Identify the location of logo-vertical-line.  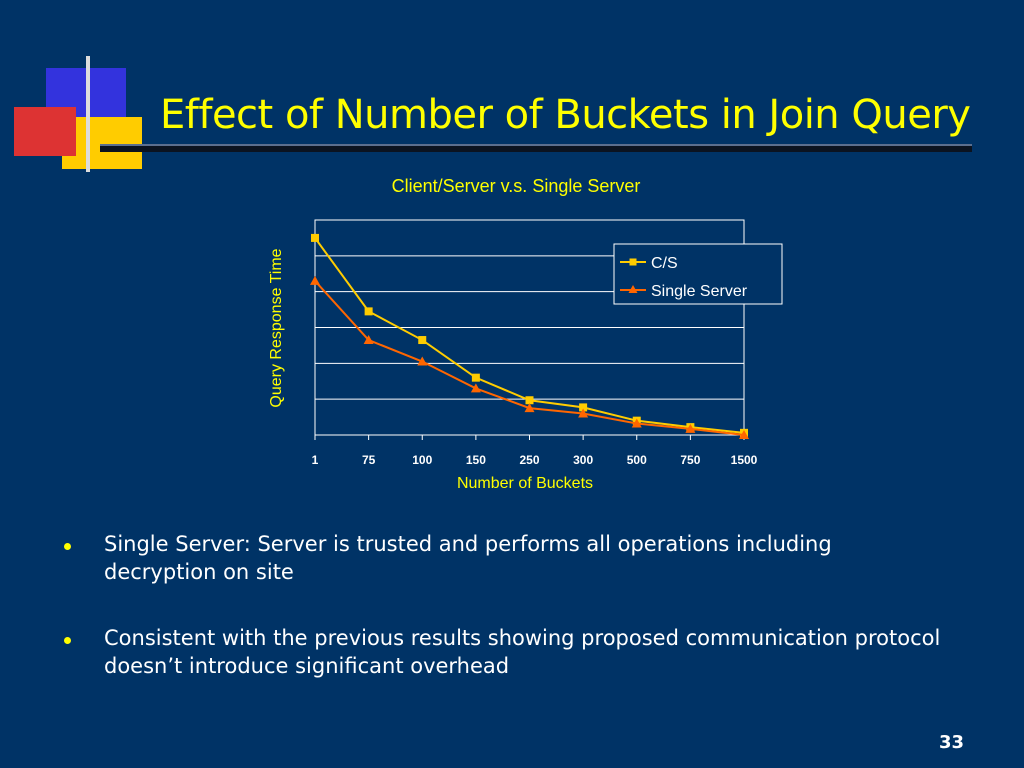
(88, 114).